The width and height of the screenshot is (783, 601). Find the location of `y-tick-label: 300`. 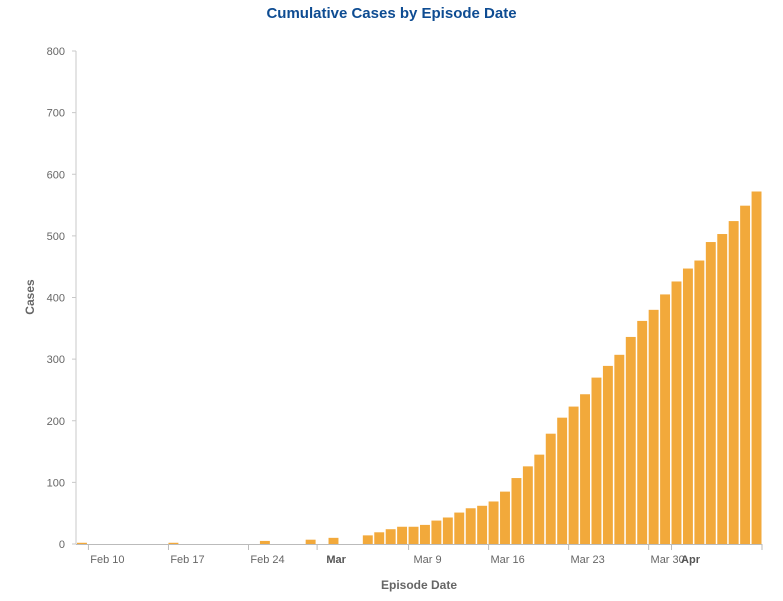

y-tick-label: 300 is located at coordinates (56, 360).